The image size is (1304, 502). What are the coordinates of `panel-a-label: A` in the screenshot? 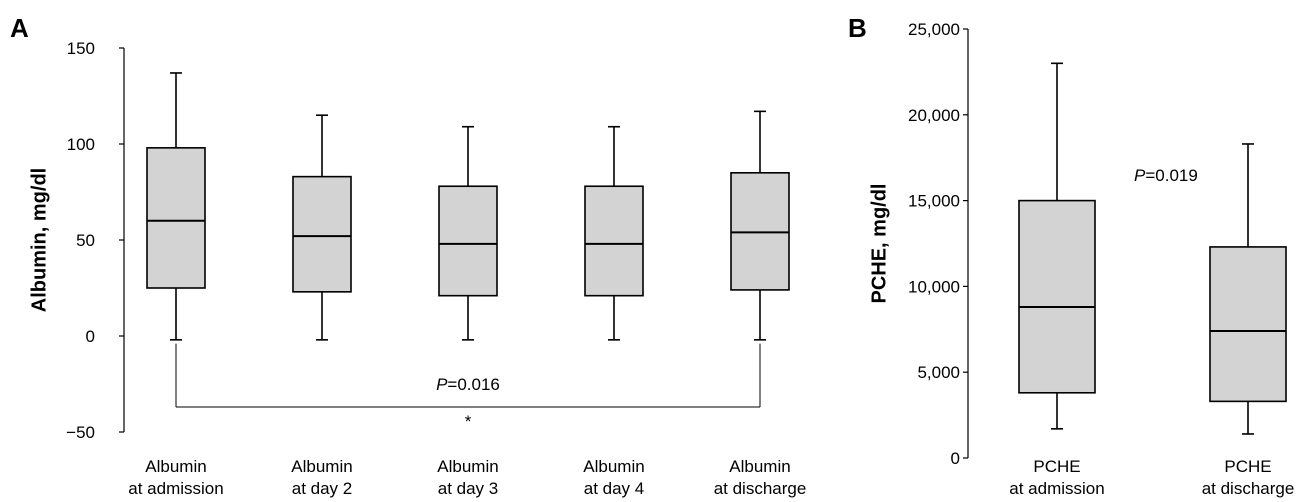 It's located at (19, 28).